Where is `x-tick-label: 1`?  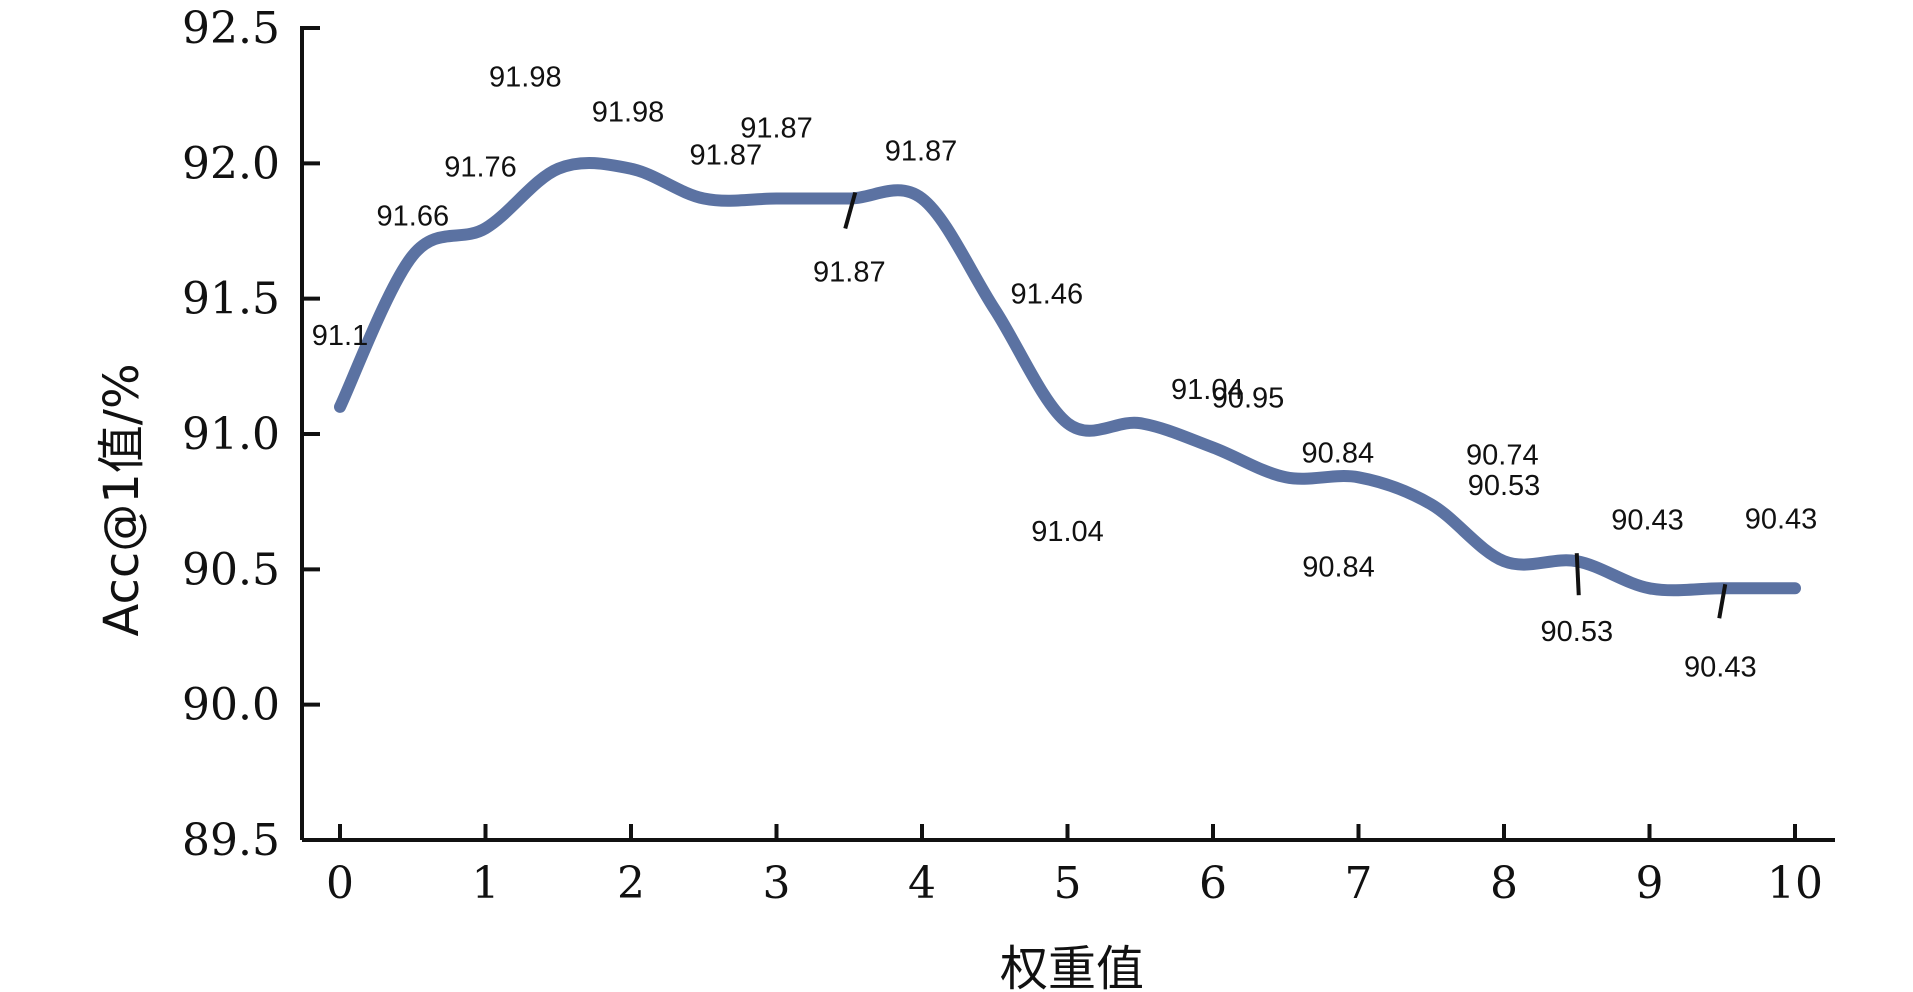 x-tick-label: 1 is located at coordinates (486, 883).